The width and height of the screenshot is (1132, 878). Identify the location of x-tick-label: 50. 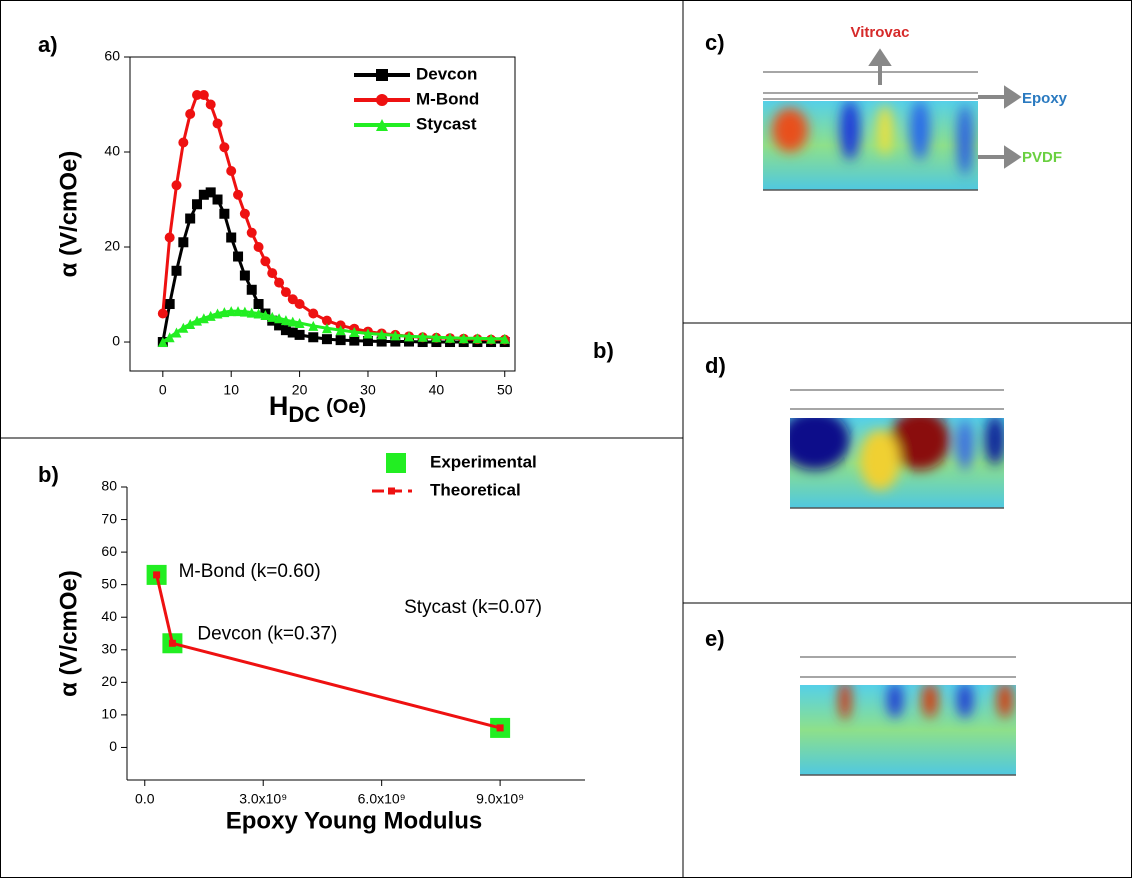
(505, 390).